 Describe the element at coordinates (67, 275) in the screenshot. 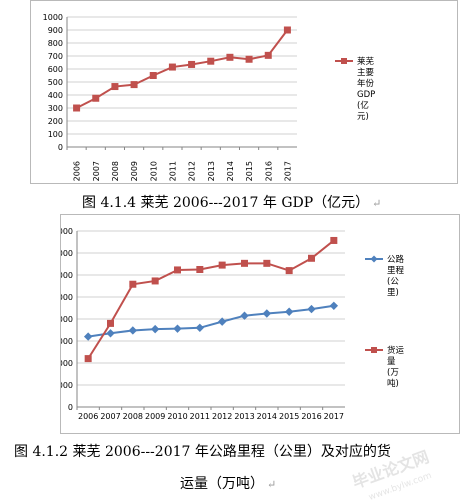

I see `y-tick-label: 6000` at that location.